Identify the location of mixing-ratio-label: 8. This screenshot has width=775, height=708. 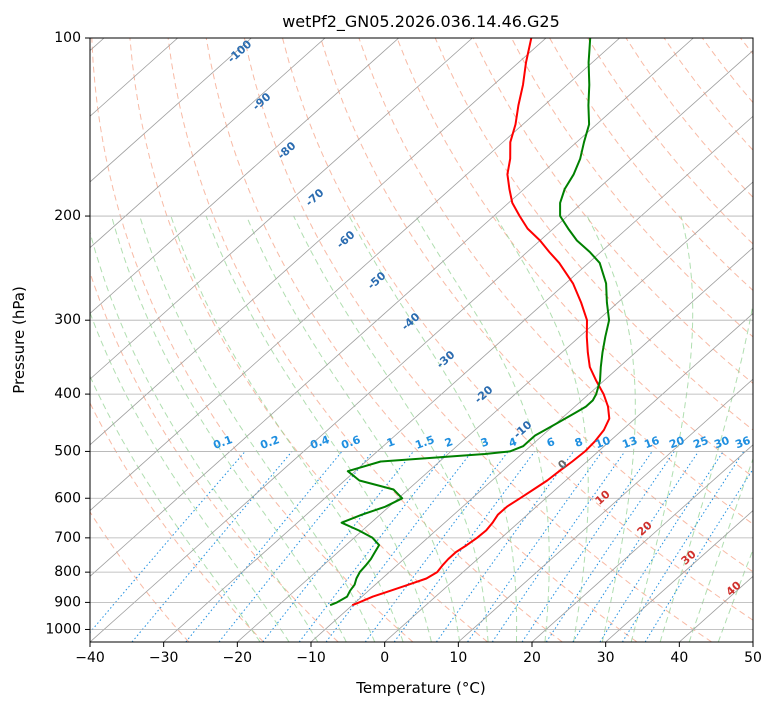
(579, 442).